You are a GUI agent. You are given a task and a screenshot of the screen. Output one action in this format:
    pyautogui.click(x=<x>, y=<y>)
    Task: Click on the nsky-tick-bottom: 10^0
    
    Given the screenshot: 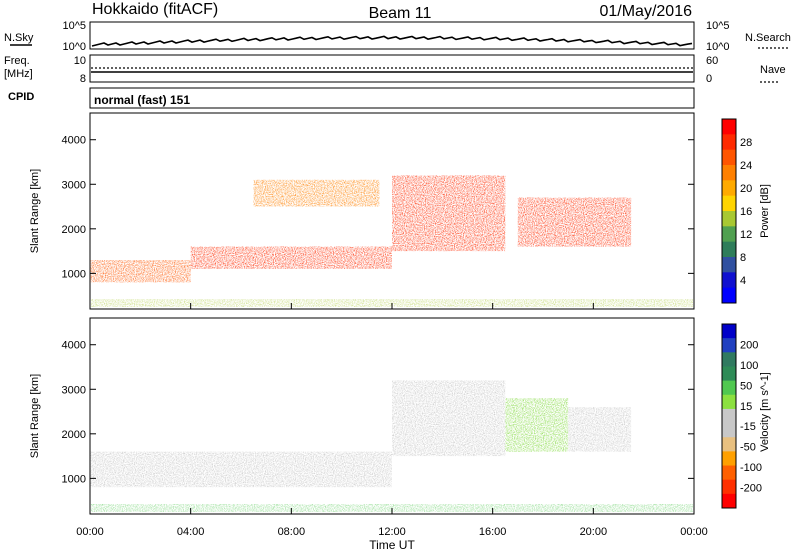 What is the action you would take?
    pyautogui.click(x=74, y=47)
    